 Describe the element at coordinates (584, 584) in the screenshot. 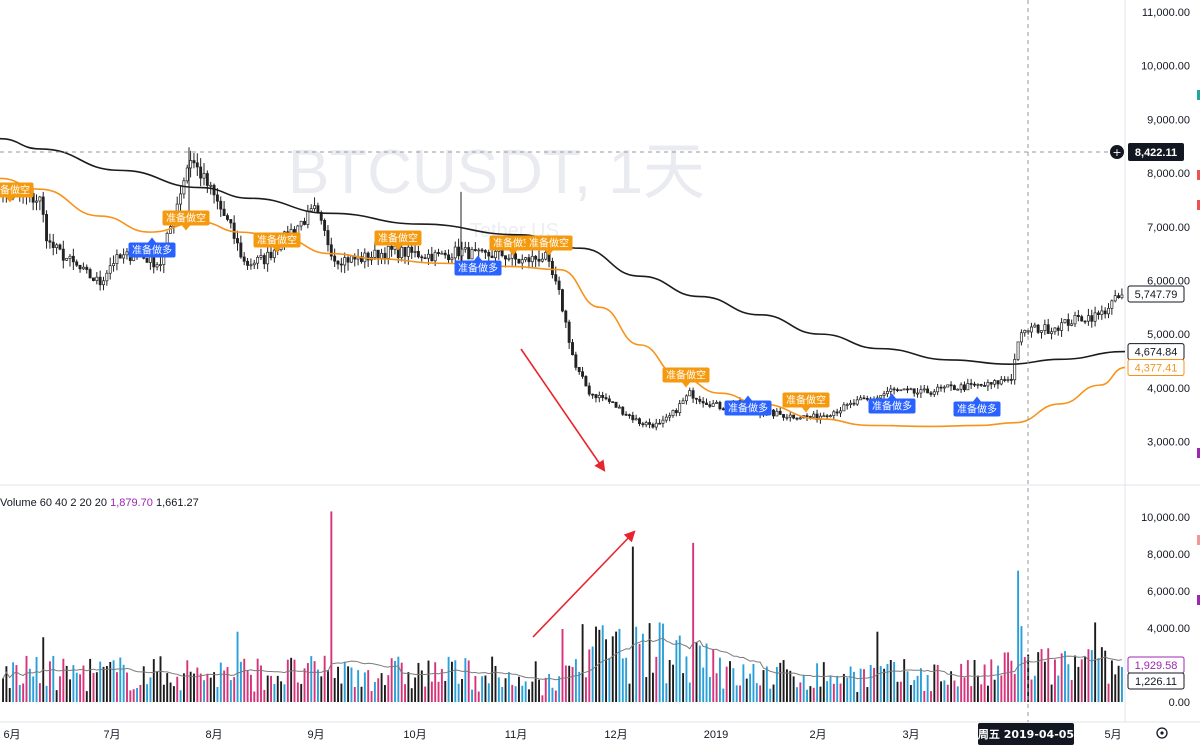

I see `volume-up-arrow` at that location.